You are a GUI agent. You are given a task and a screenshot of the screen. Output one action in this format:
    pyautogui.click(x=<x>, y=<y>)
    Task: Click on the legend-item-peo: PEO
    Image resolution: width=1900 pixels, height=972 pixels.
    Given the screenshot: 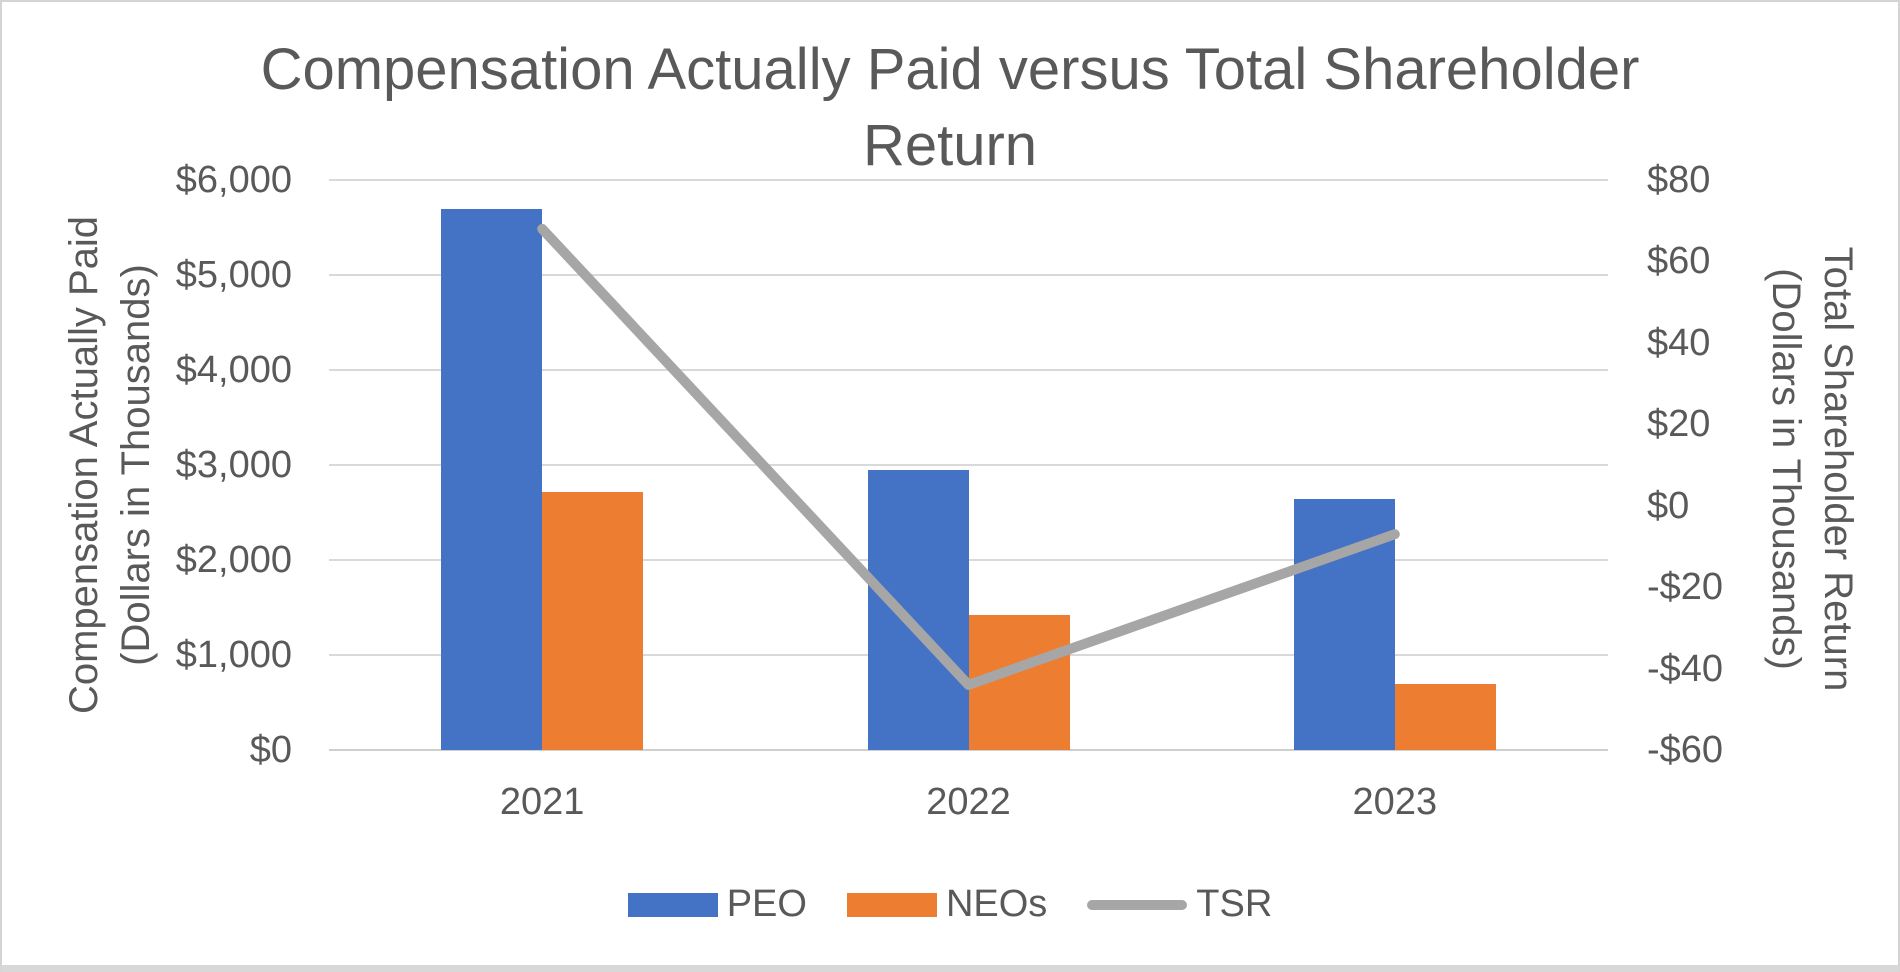 What is the action you would take?
    pyautogui.click(x=717, y=904)
    